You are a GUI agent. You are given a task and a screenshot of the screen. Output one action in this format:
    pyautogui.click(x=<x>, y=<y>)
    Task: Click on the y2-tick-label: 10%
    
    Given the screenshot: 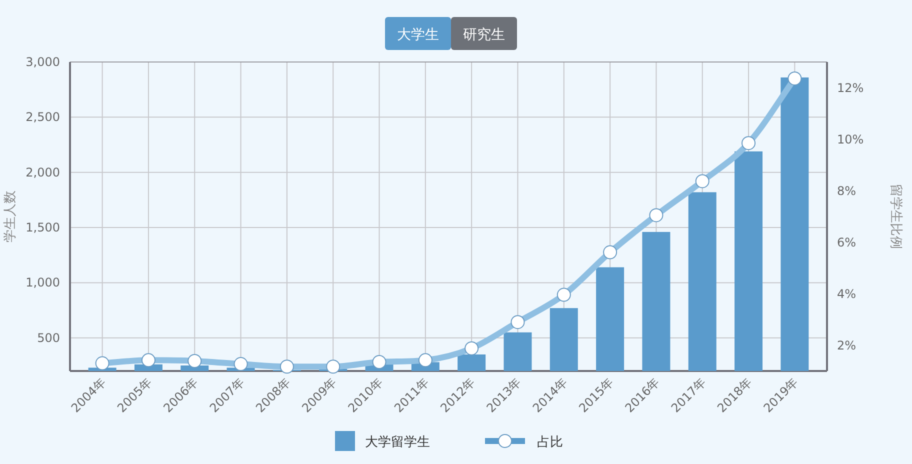 What is the action you would take?
    pyautogui.click(x=850, y=139)
    